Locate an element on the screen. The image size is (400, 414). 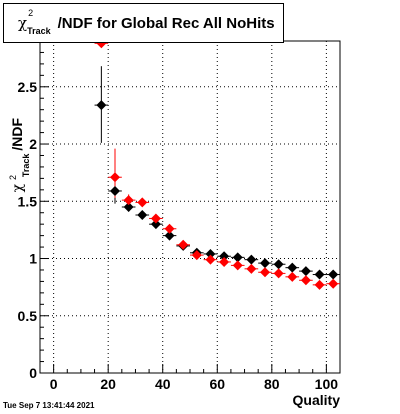
title-subscript: Track is located at coordinates (39, 31).